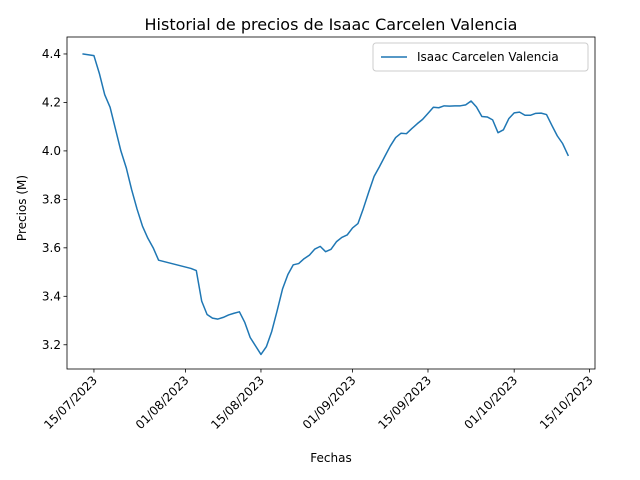 The image size is (640, 480). What do you see at coordinates (22, 208) in the screenshot?
I see `y-axis-label: Precios (M)` at bounding box center [22, 208].